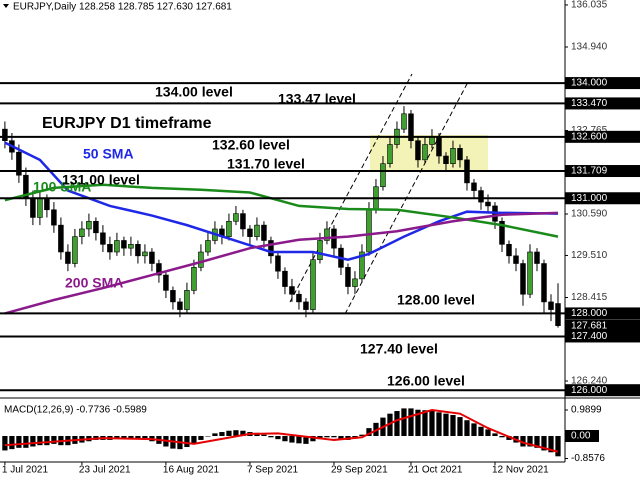 Image resolution: width=640 pixels, height=485 pixels. Describe the element at coordinates (281, 430) in the screenshot. I see `macd-signal` at that location.